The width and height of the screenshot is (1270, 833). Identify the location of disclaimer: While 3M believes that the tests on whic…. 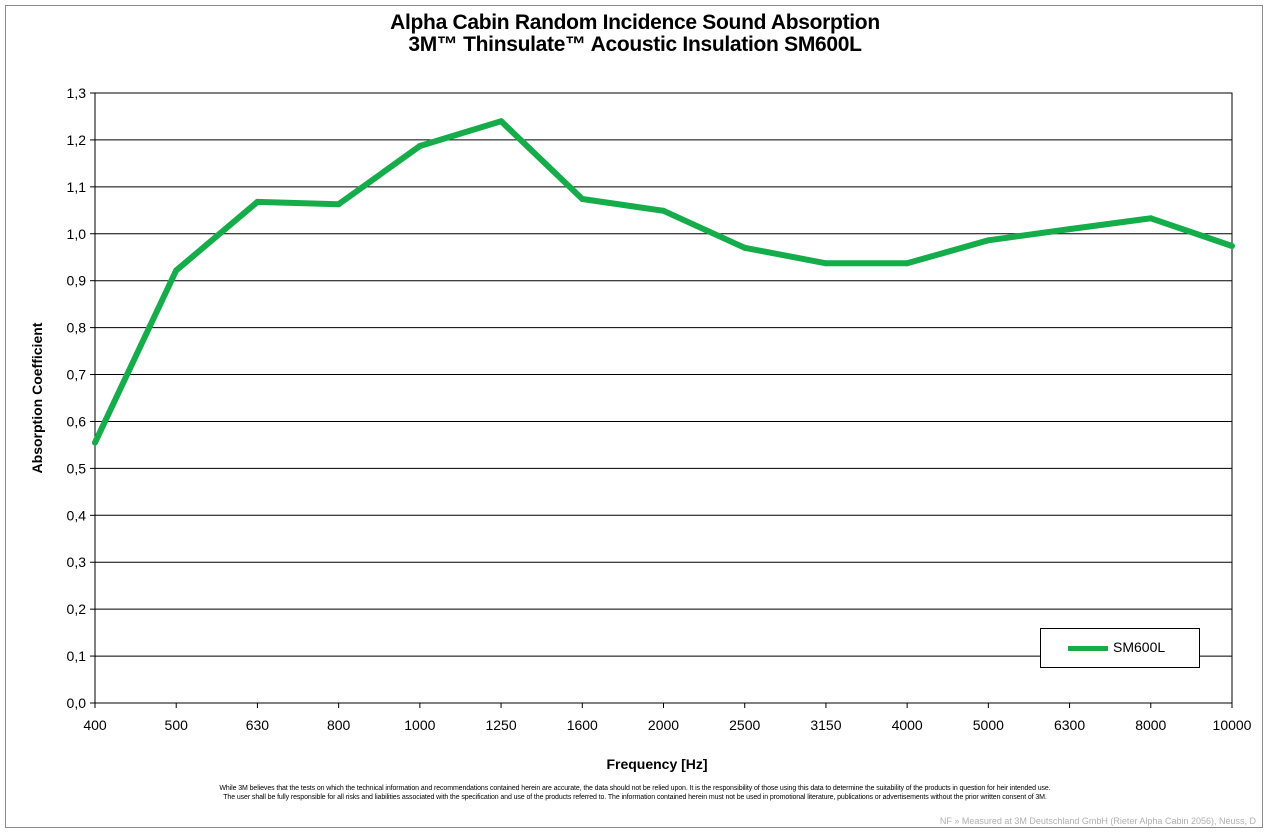
(635, 793).